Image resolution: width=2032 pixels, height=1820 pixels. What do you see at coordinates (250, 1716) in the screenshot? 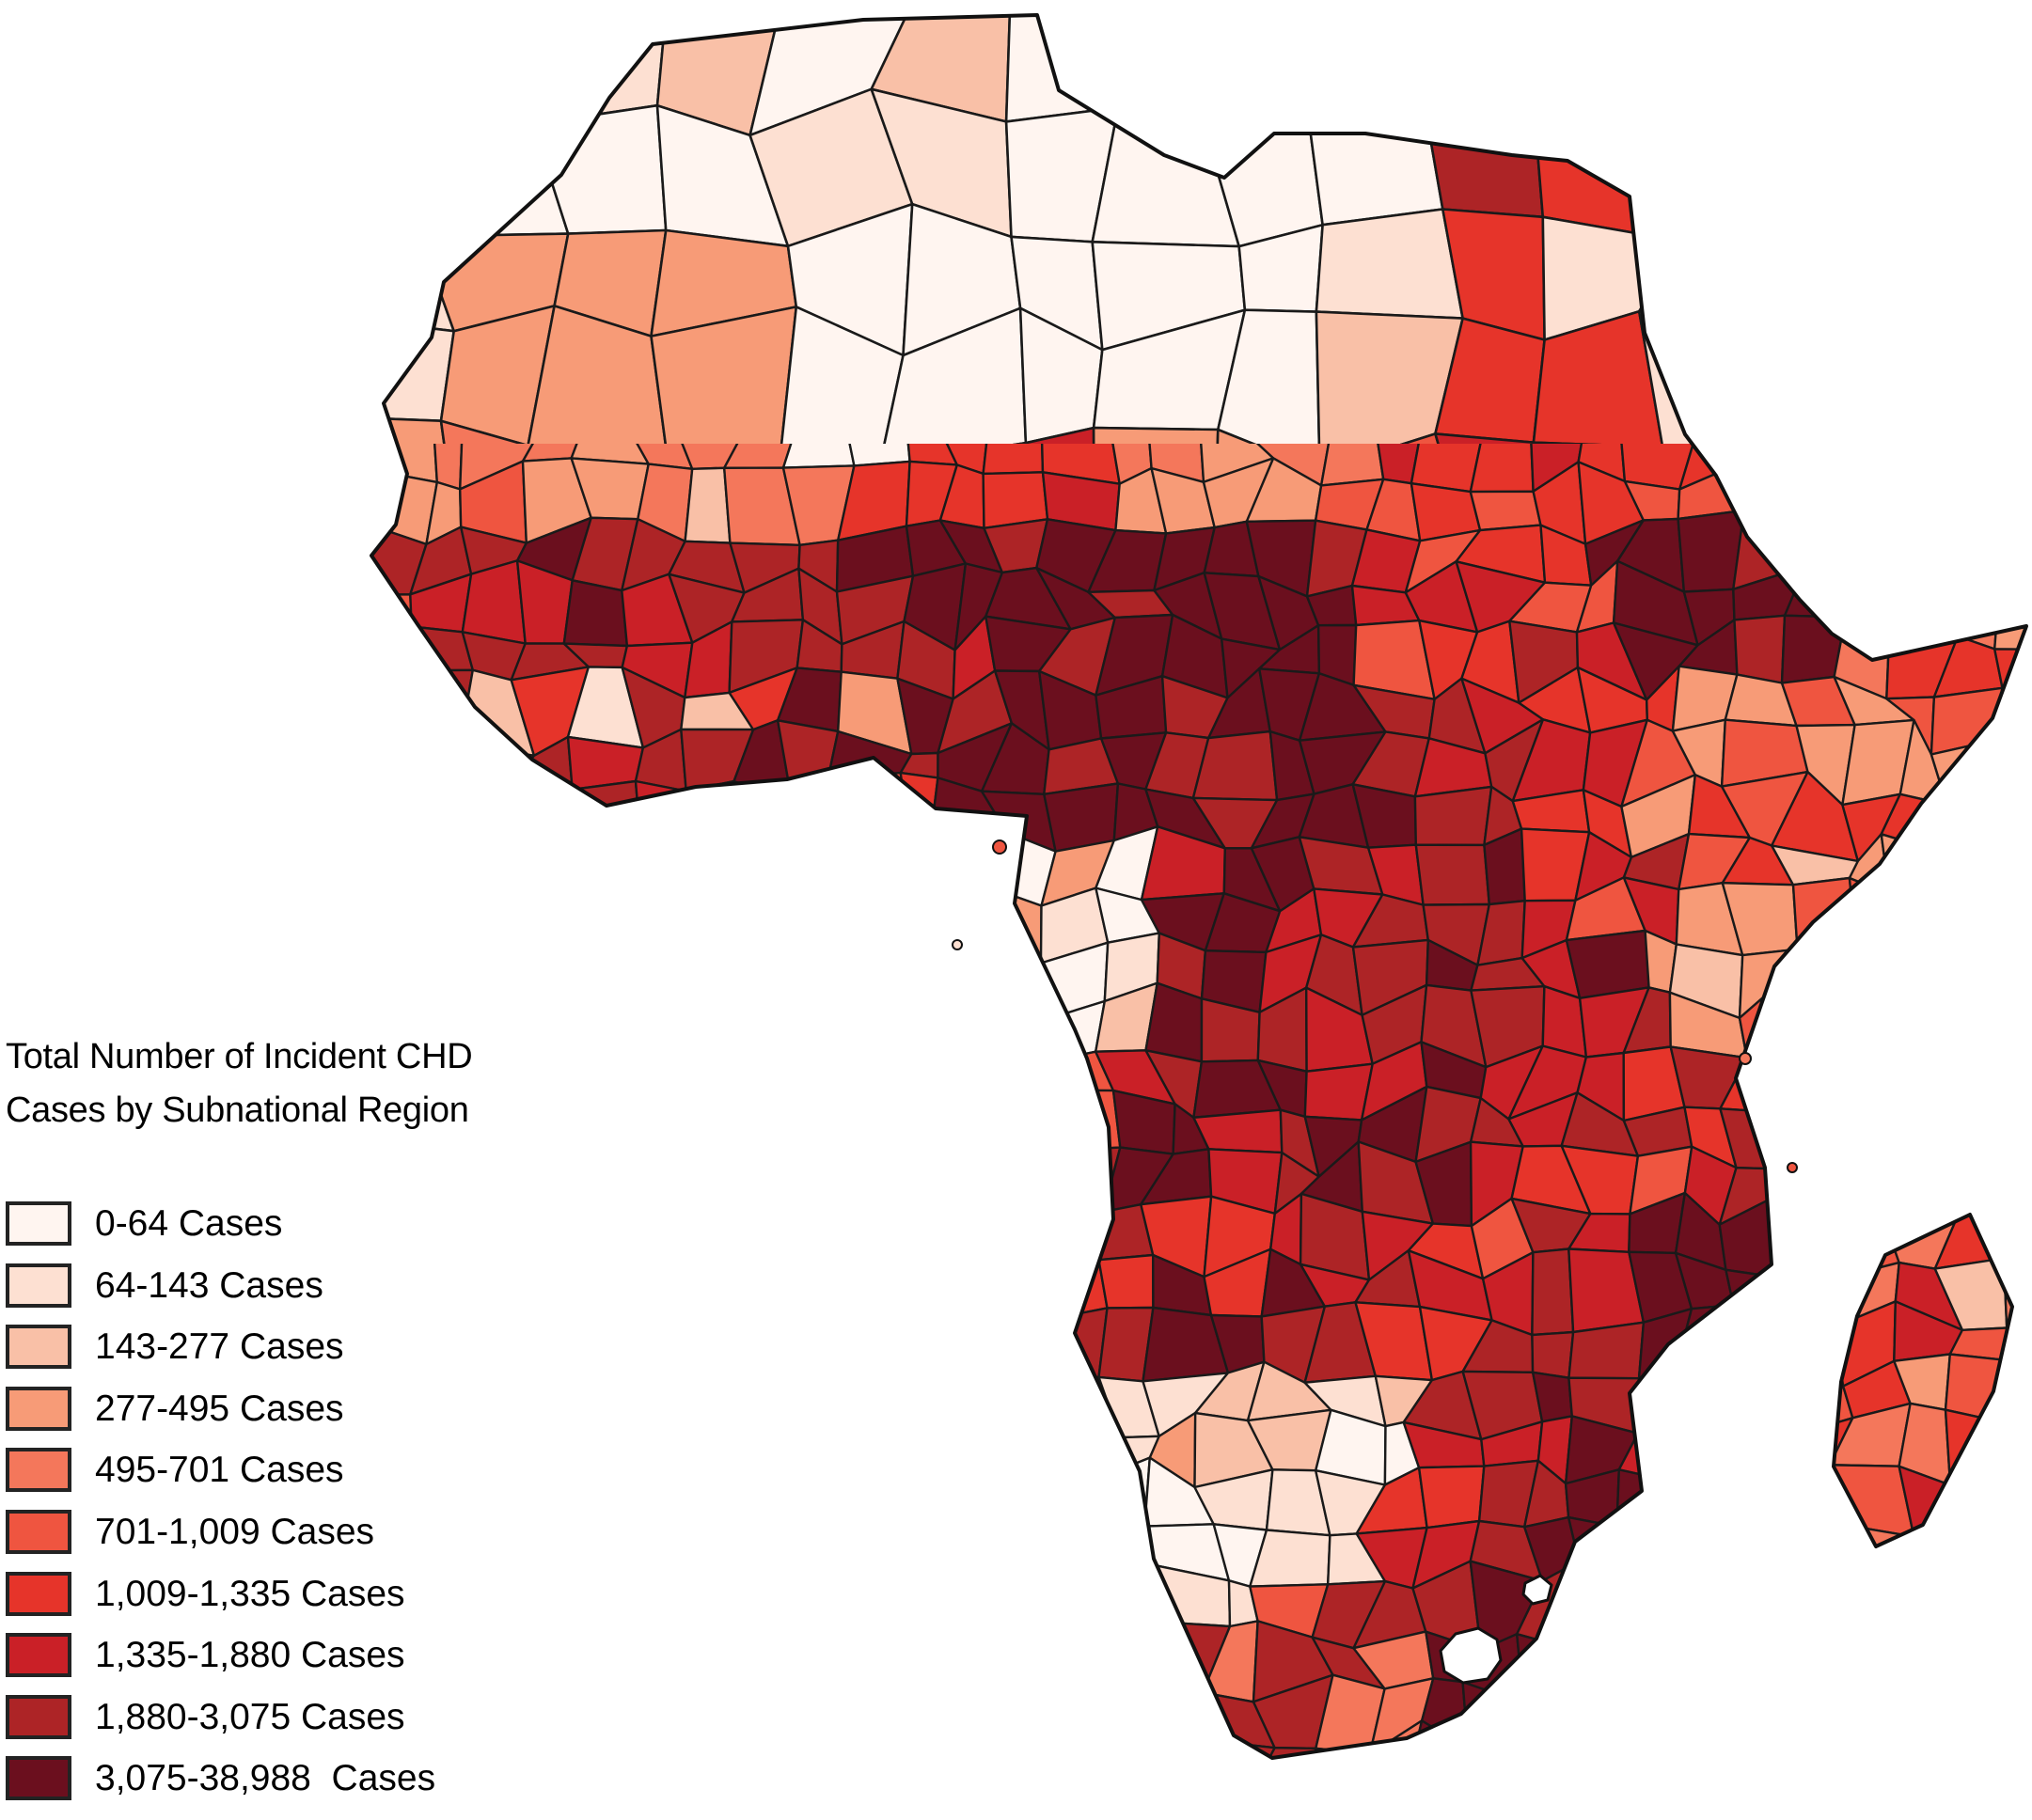
I see `legend-label: 1,880-3,075 Cases` at bounding box center [250, 1716].